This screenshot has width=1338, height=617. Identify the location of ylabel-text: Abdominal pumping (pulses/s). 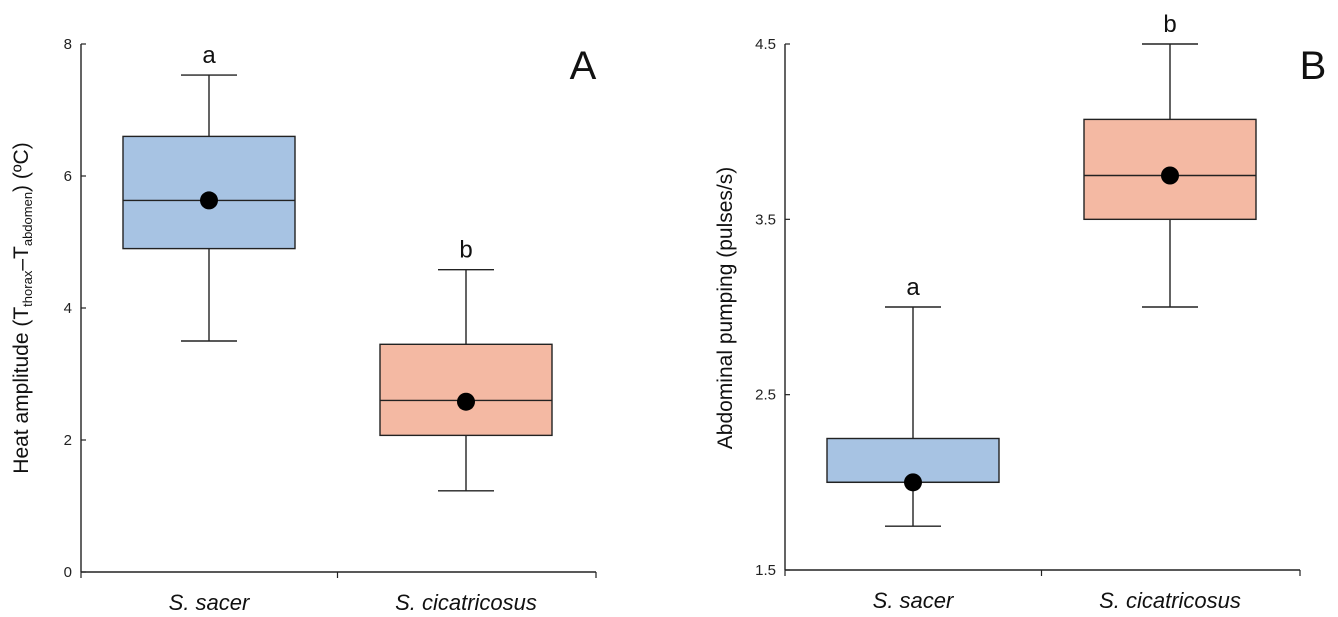
(725, 308).